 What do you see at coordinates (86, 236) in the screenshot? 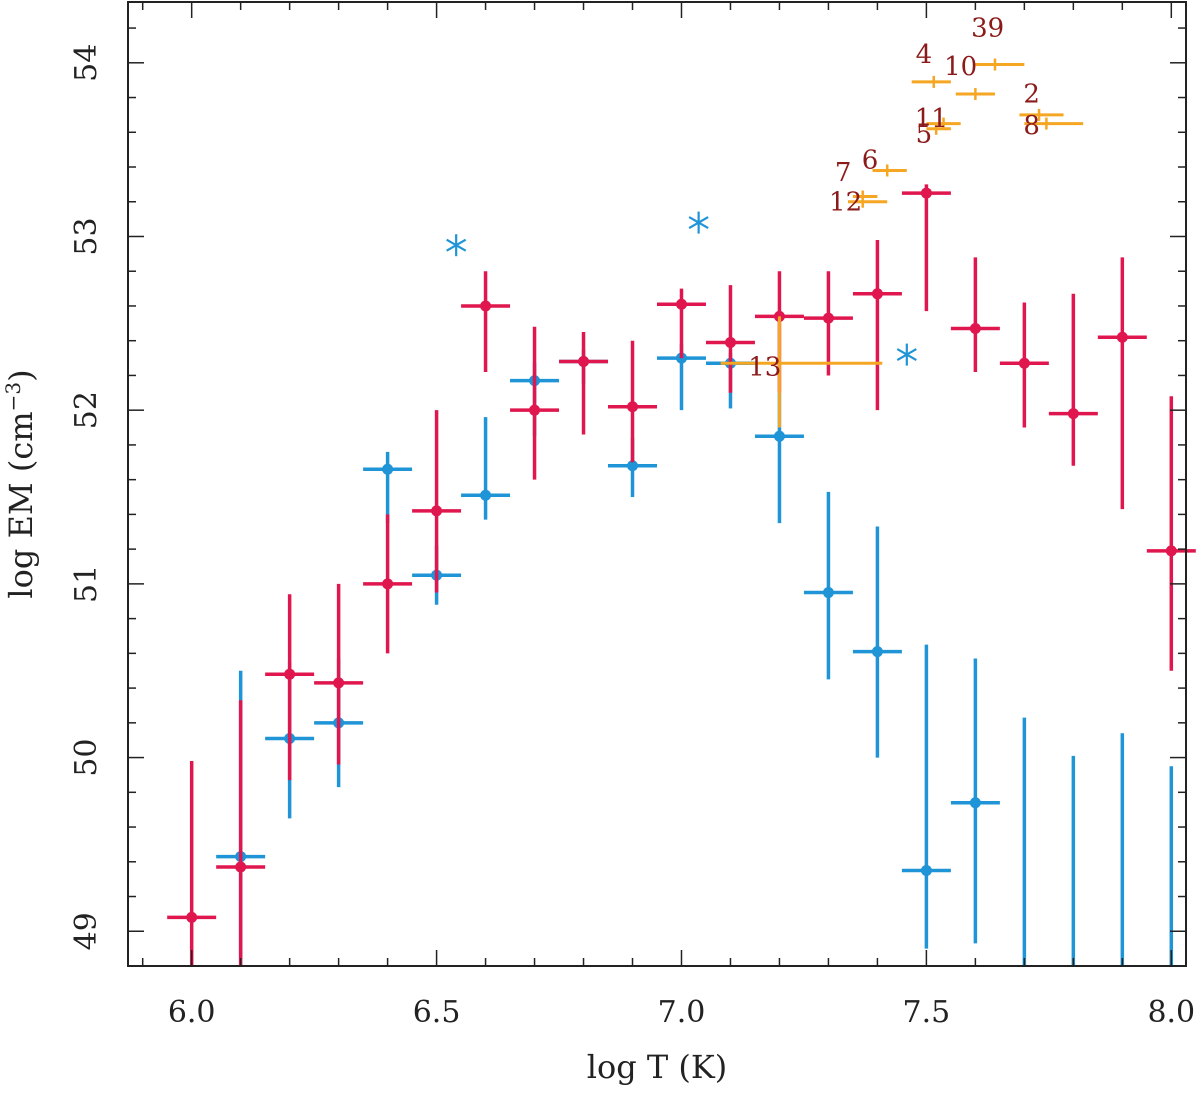
I see `y-tick-label: 53` at bounding box center [86, 236].